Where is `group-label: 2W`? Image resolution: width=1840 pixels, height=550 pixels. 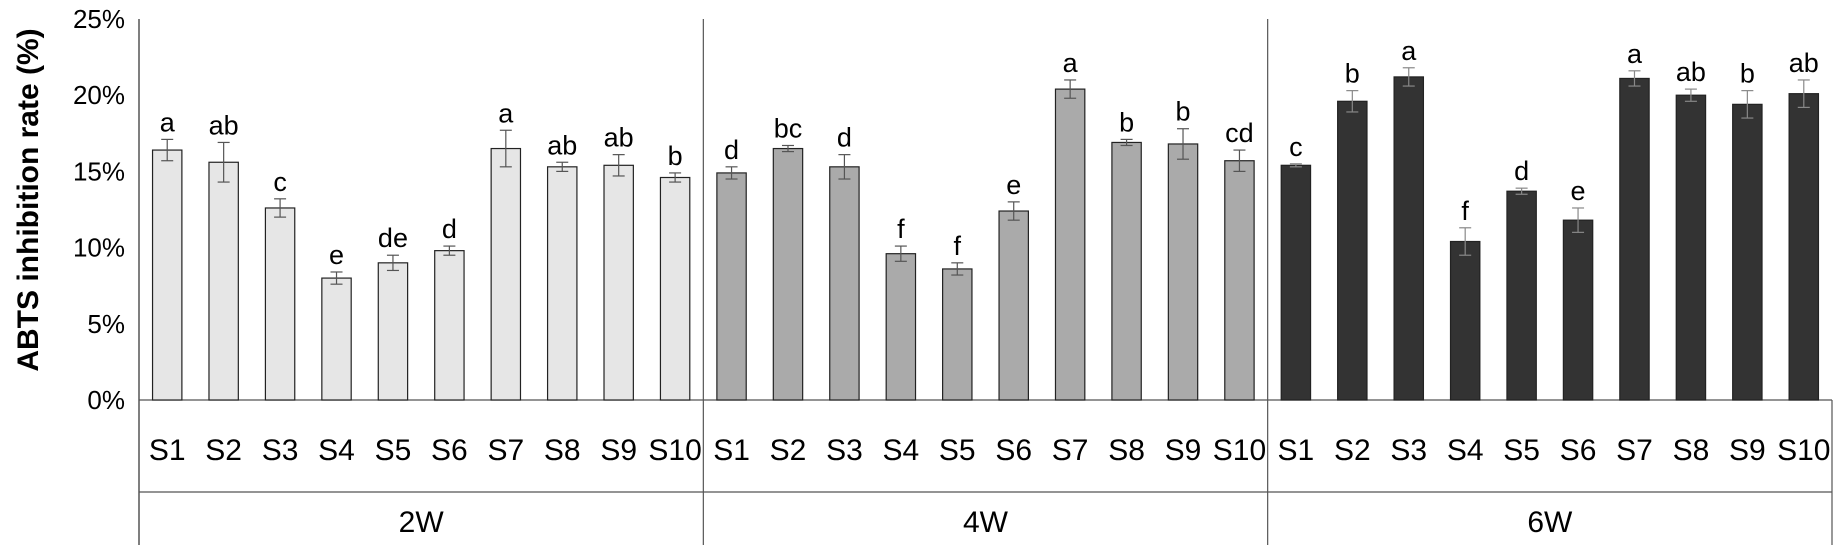 group-label: 2W is located at coordinates (422, 522).